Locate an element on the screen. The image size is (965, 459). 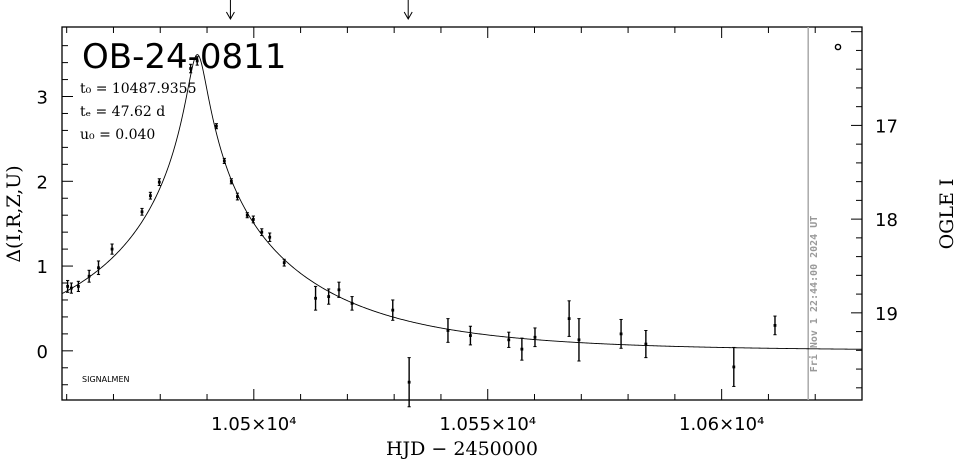
param-t0: t₀ = 10487.9355 is located at coordinates (138, 89).